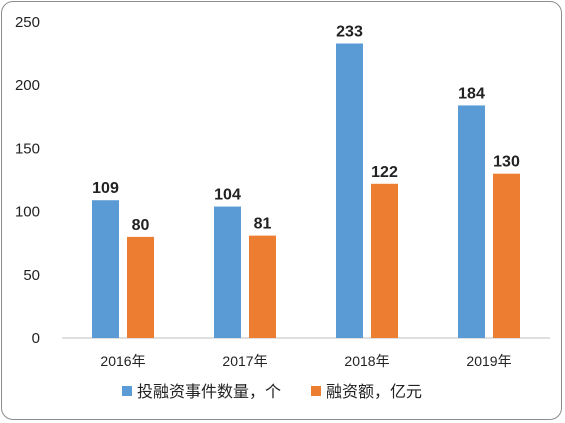 The height and width of the screenshot is (423, 565). What do you see at coordinates (105, 188) in the screenshot?
I see `data-label: 109` at bounding box center [105, 188].